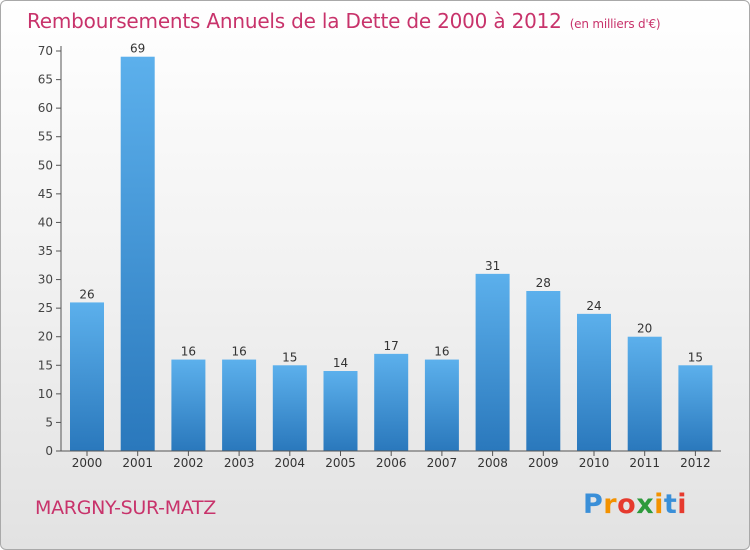 The height and width of the screenshot is (550, 750). What do you see at coordinates (45, 222) in the screenshot?
I see `y-tick-label: 40` at bounding box center [45, 222].